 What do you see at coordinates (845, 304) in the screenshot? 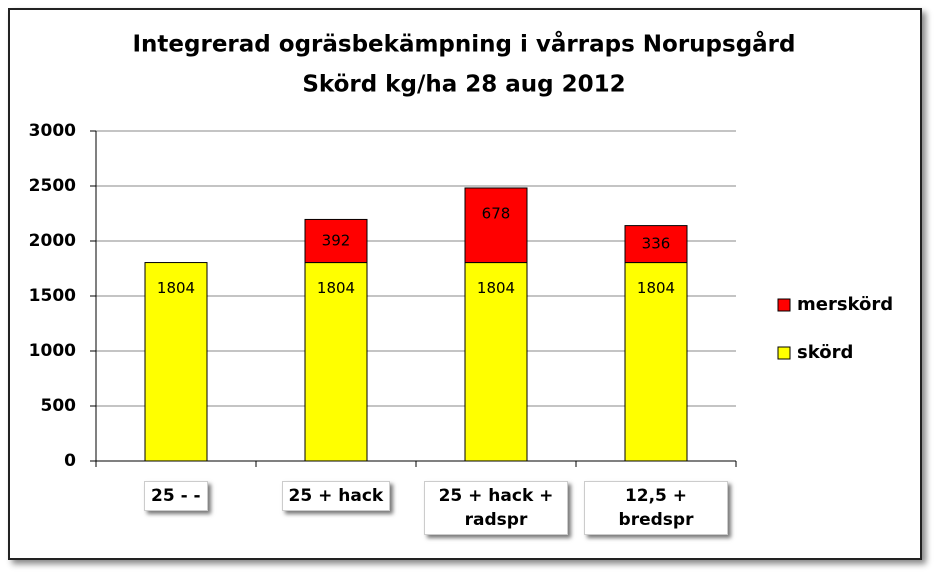
I see `legend-label: merskörd` at bounding box center [845, 304].